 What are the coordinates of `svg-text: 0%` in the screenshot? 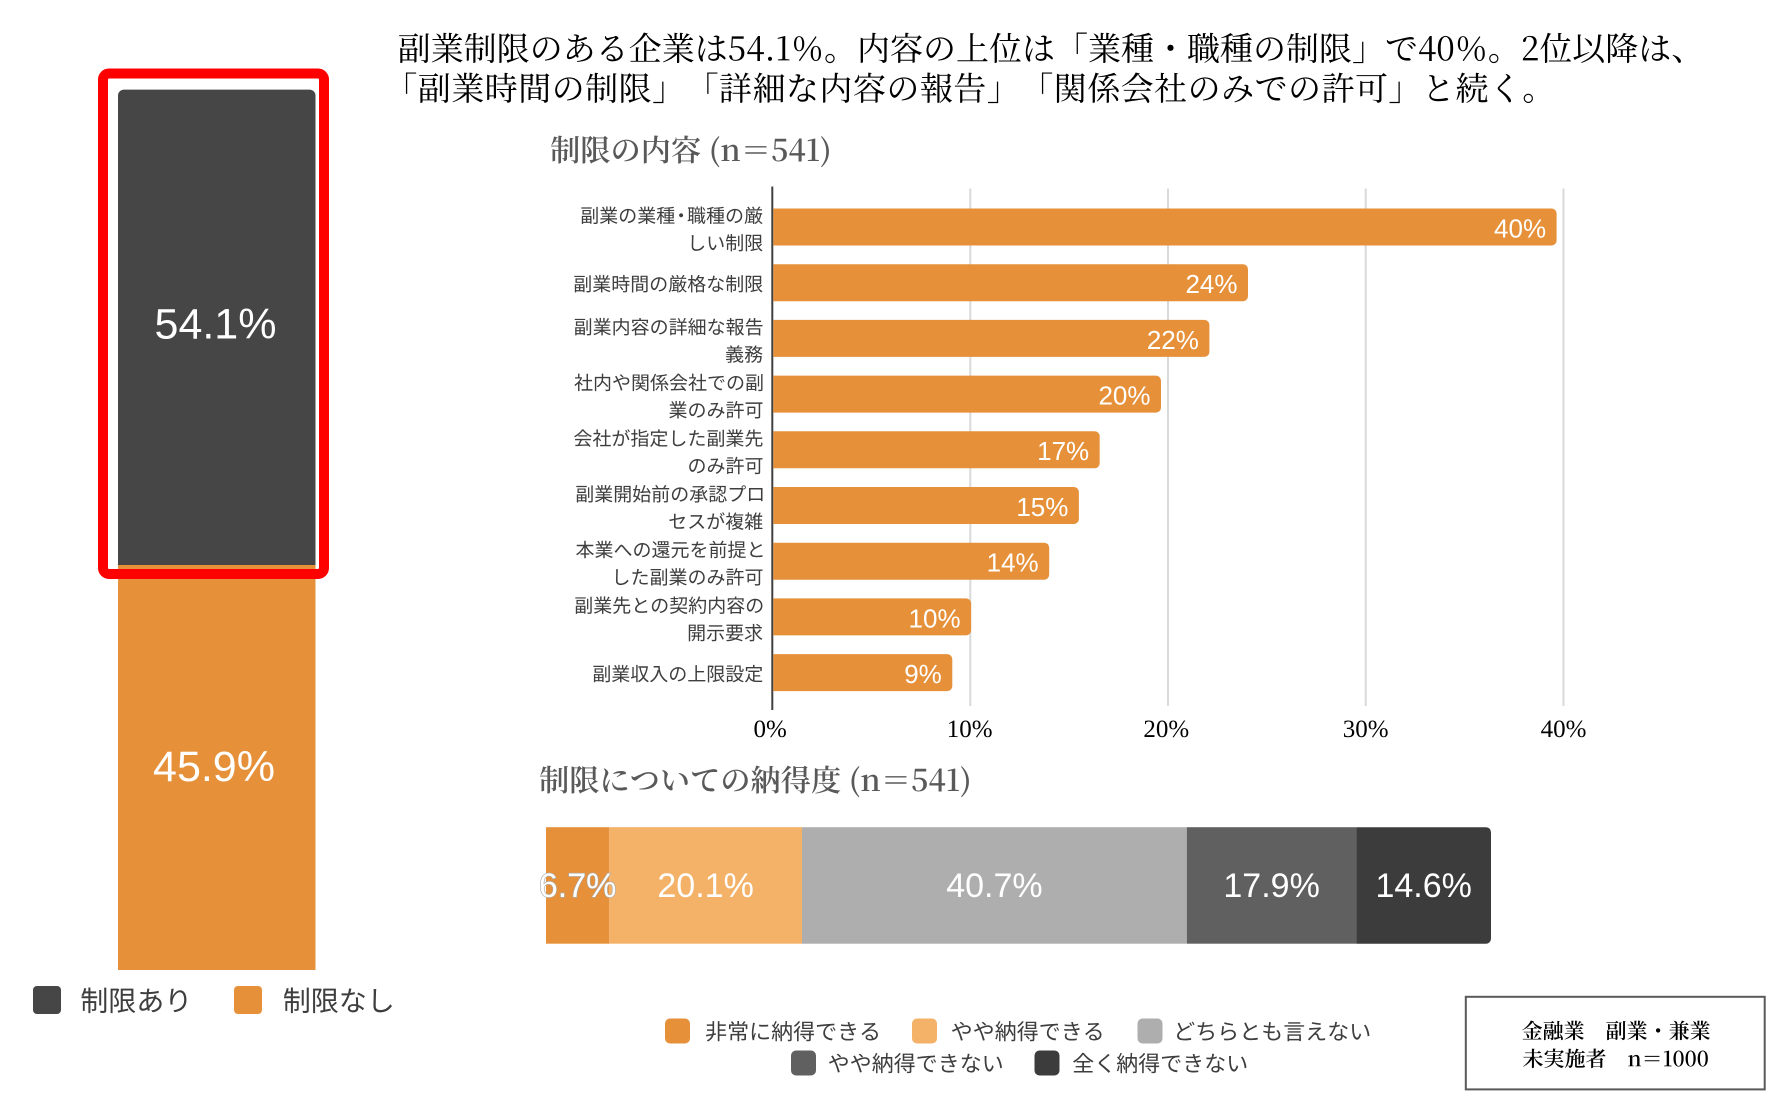 It's located at (770, 729).